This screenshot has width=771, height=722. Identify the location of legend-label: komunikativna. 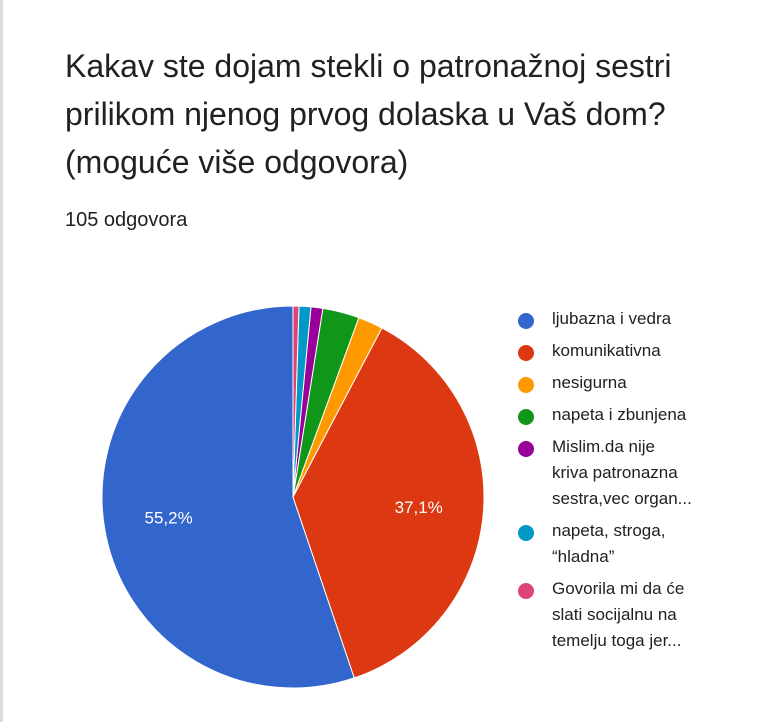
(606, 350).